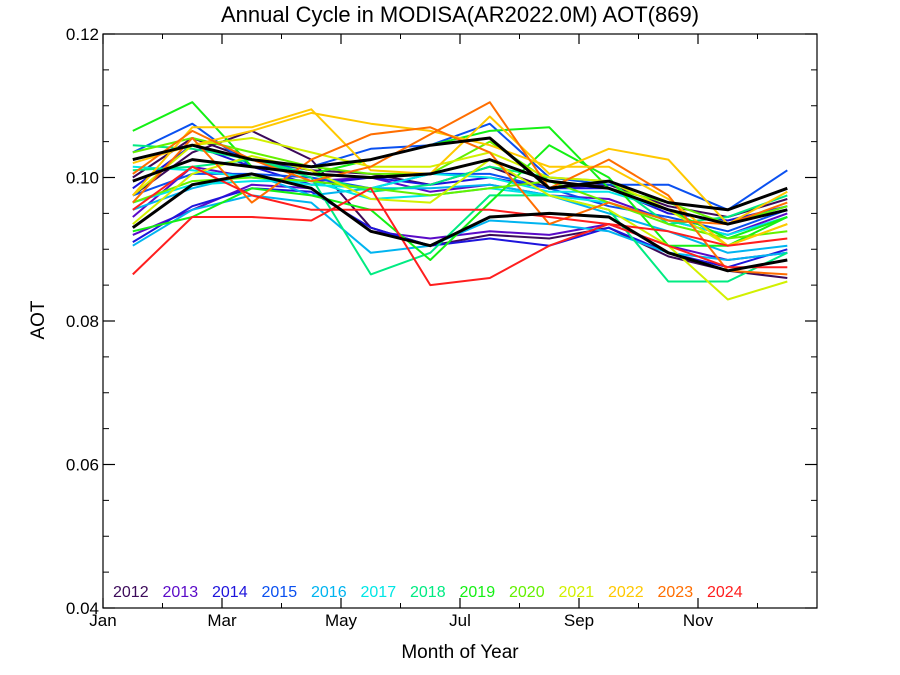  I want to click on legend-entry-2014: 2014, so click(230, 592).